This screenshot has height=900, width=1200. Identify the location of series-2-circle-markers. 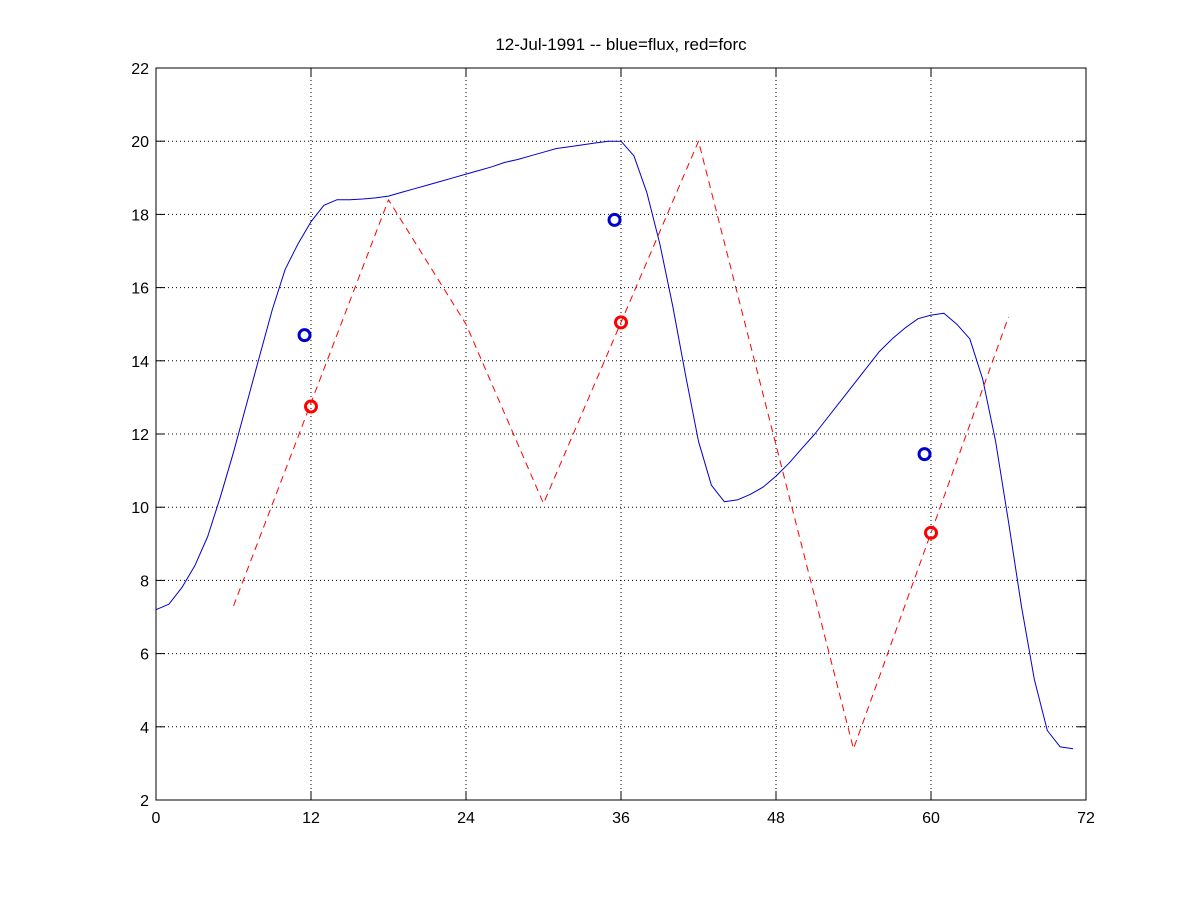
(614, 337).